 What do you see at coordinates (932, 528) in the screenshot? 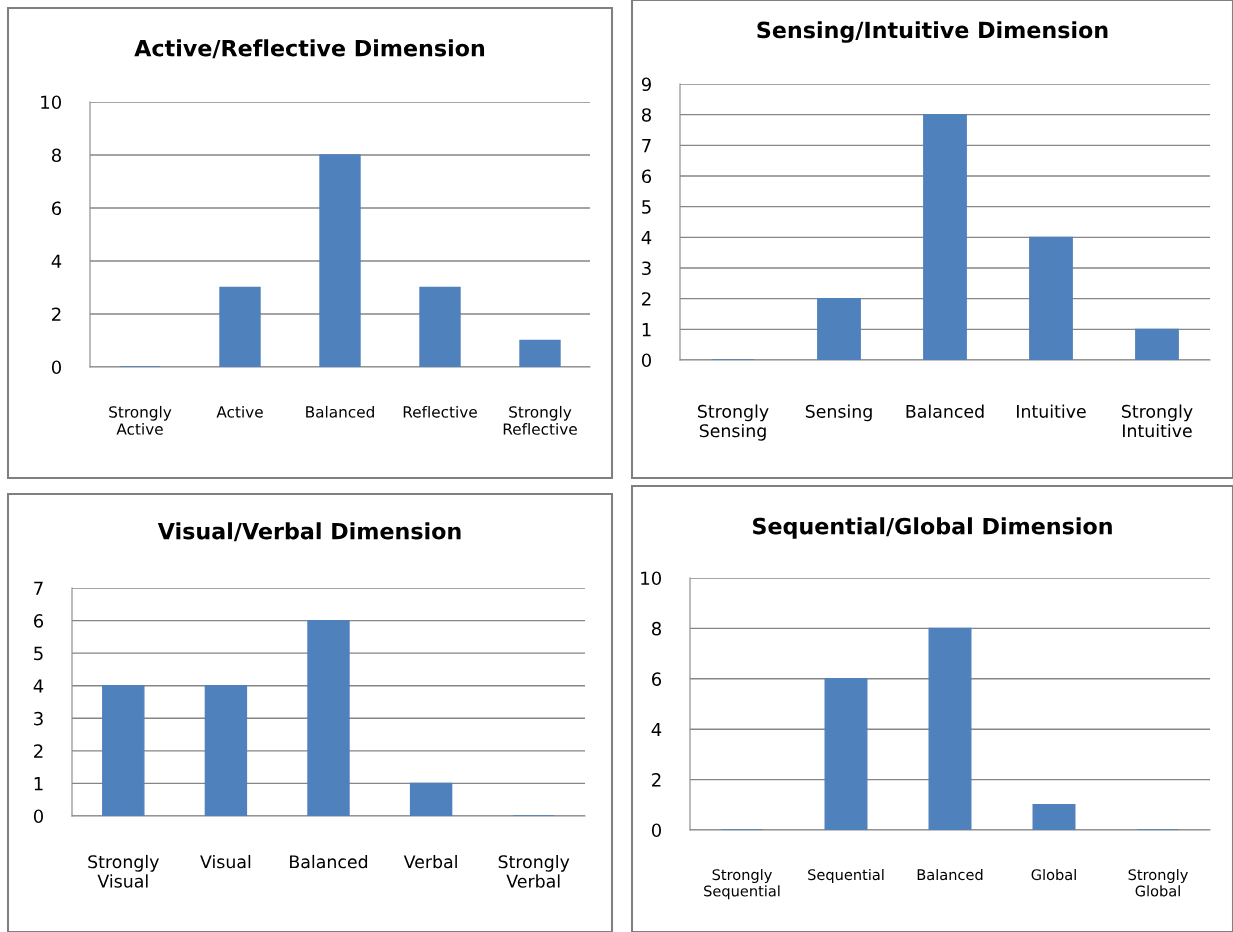
I see `chart-title: Sequential/Global Dimension` at bounding box center [932, 528].